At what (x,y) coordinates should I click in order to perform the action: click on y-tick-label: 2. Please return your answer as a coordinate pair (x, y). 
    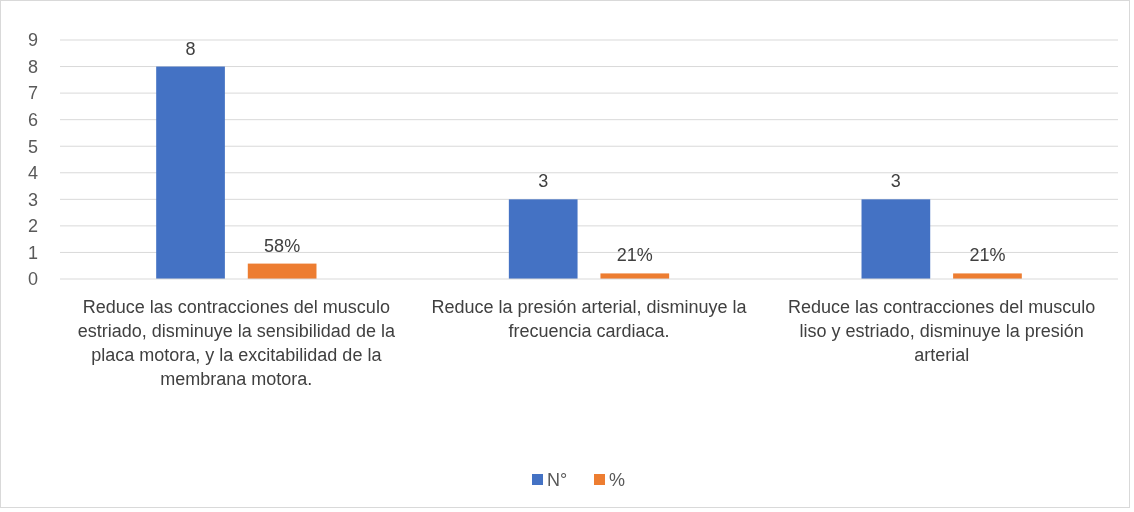
    Looking at the image, I should click on (32, 226).